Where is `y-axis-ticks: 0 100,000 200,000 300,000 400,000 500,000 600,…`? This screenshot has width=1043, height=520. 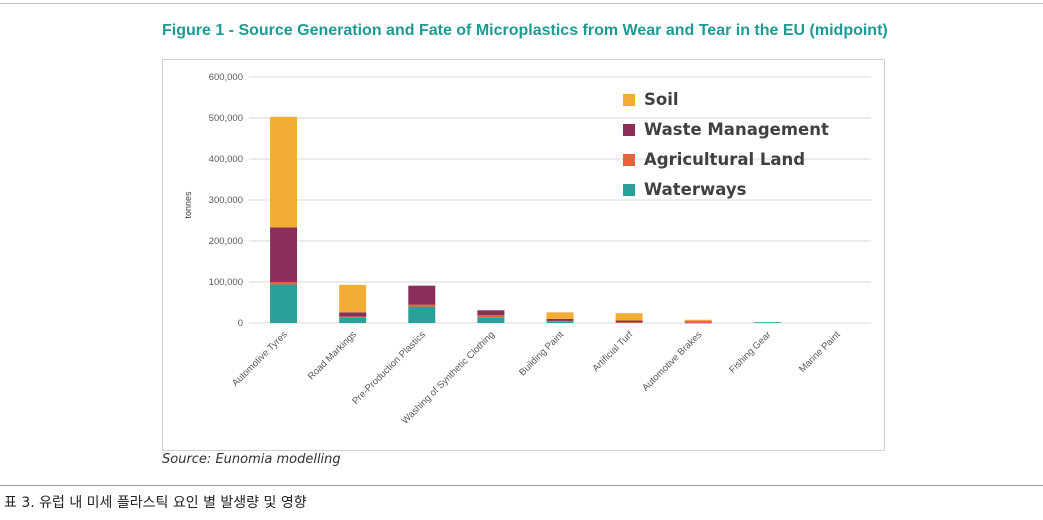 y-axis-ticks: 0 100,000 200,000 300,000 400,000 500,000 600,… is located at coordinates (226, 200).